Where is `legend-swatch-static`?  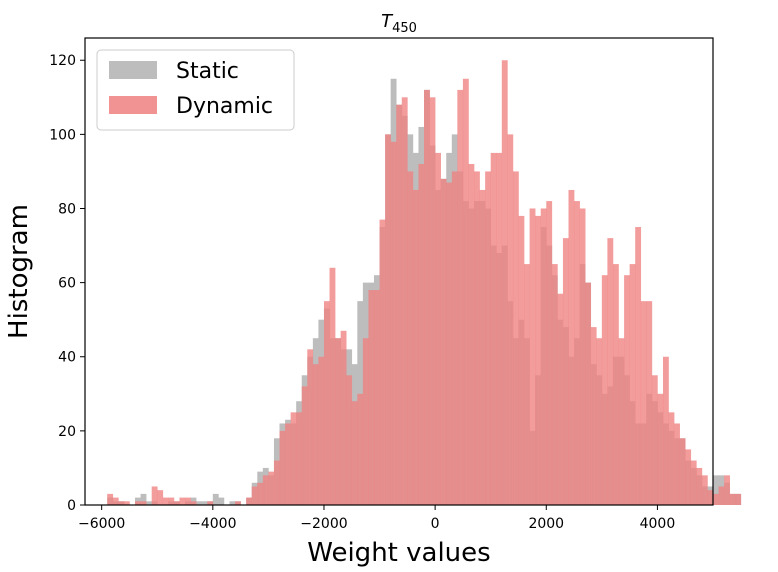
legend-swatch-static is located at coordinates (133, 70).